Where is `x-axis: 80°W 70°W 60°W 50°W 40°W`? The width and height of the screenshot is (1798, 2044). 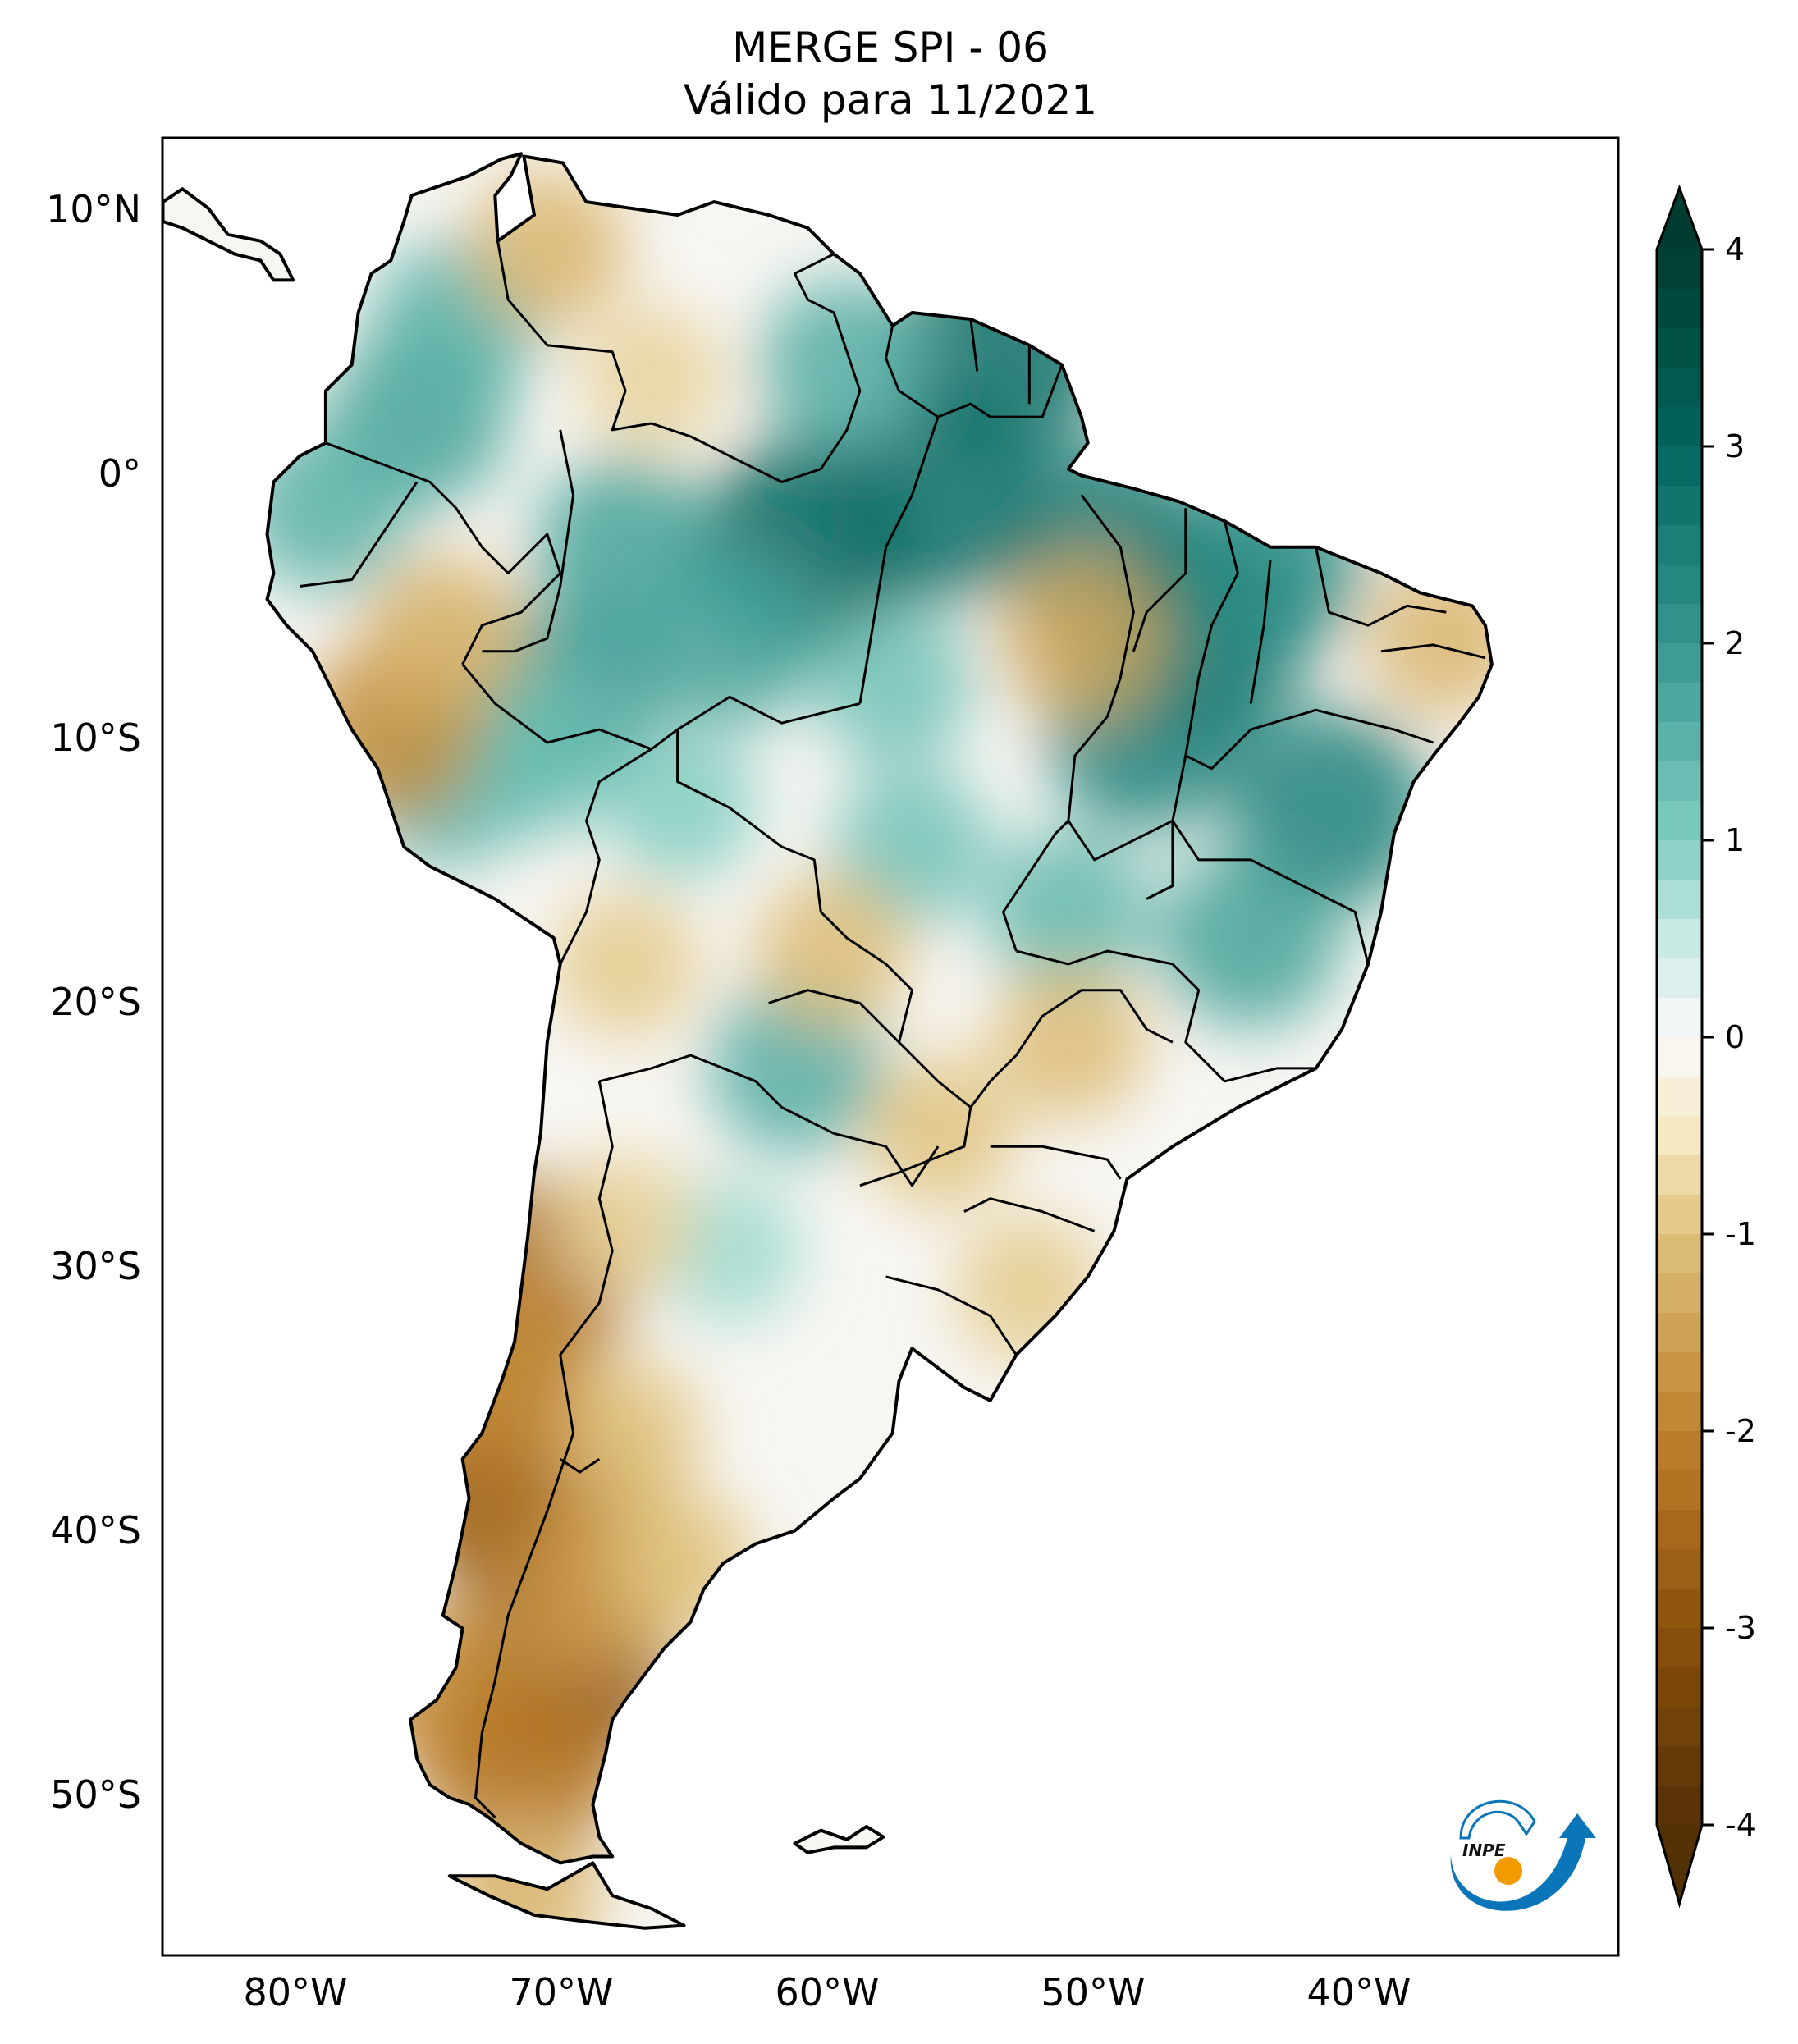 x-axis: 80°W 70°W 60°W 50°W 40°W is located at coordinates (827, 1992).